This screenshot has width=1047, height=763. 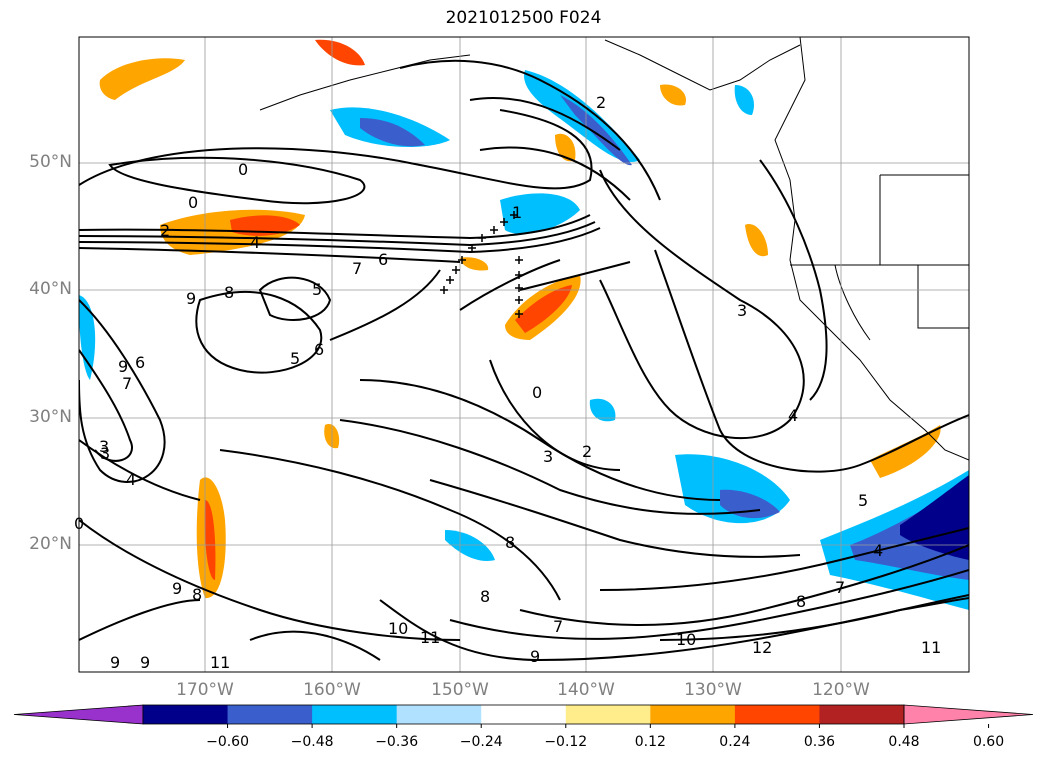 What do you see at coordinates (566, 742) in the screenshot?
I see `colorbar-tick-label: −0.12` at bounding box center [566, 742].